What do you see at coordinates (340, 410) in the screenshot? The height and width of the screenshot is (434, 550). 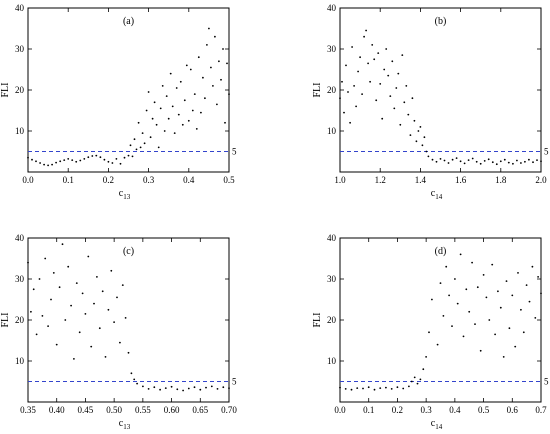 I see `x-tick-label: 0.0` at bounding box center [340, 410].